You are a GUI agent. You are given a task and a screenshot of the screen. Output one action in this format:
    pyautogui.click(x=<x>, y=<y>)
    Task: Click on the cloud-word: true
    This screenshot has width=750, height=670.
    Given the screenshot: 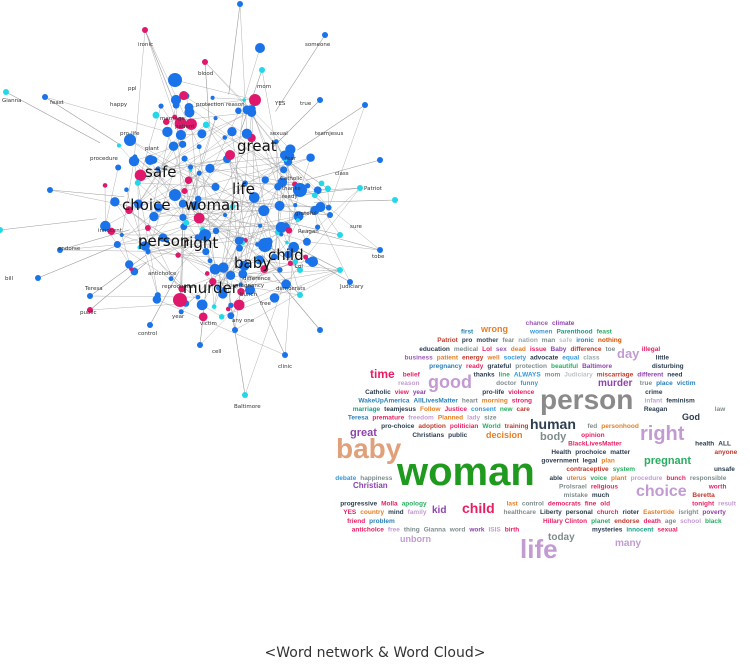 What is the action you would take?
    pyautogui.click(x=646, y=383)
    